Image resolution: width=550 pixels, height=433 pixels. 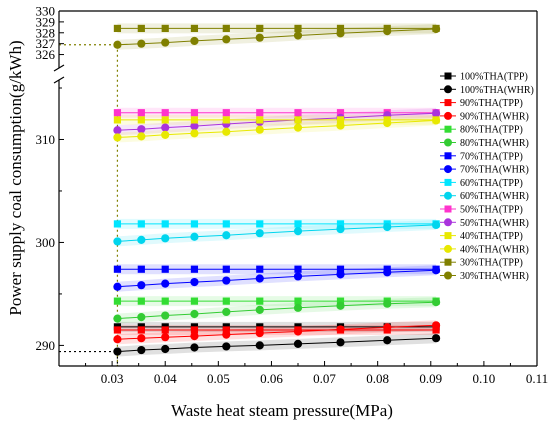 I want to click on y-tick-label: 330, so click(x=46, y=11).